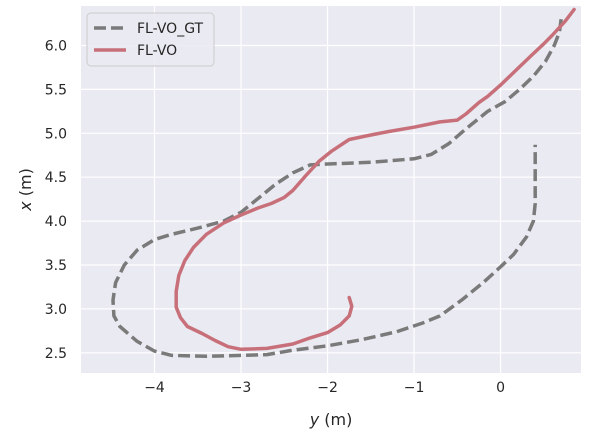  I want to click on x-tick-label: −4, so click(154, 388).